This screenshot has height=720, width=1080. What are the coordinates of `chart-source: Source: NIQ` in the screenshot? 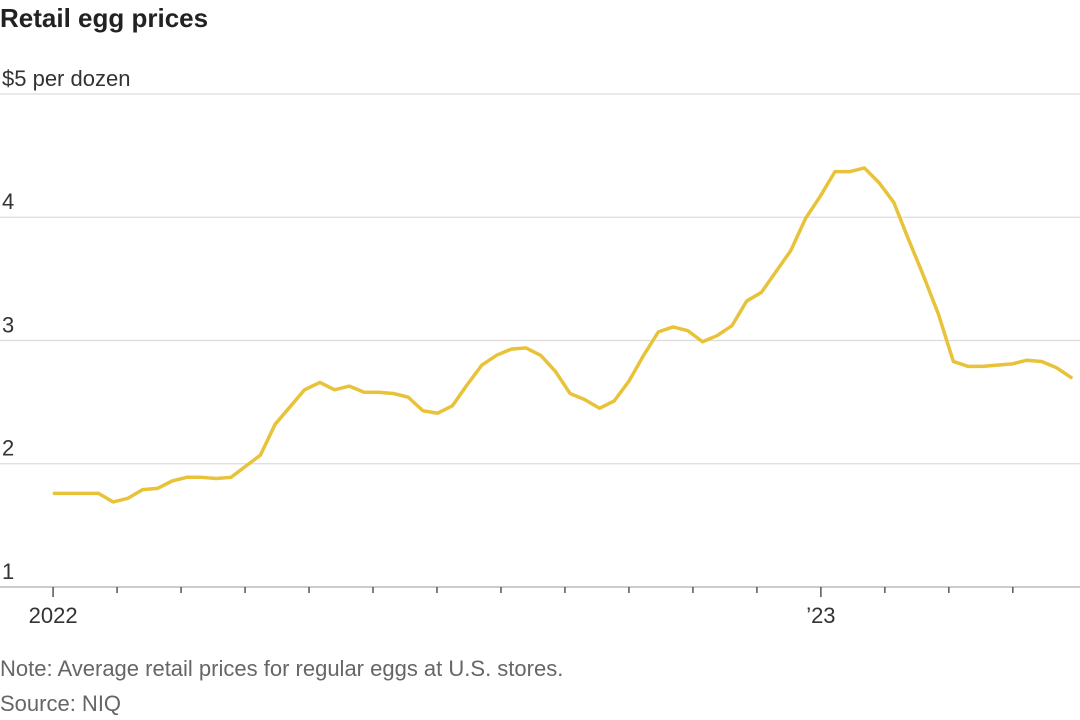 It's located at (60, 703).